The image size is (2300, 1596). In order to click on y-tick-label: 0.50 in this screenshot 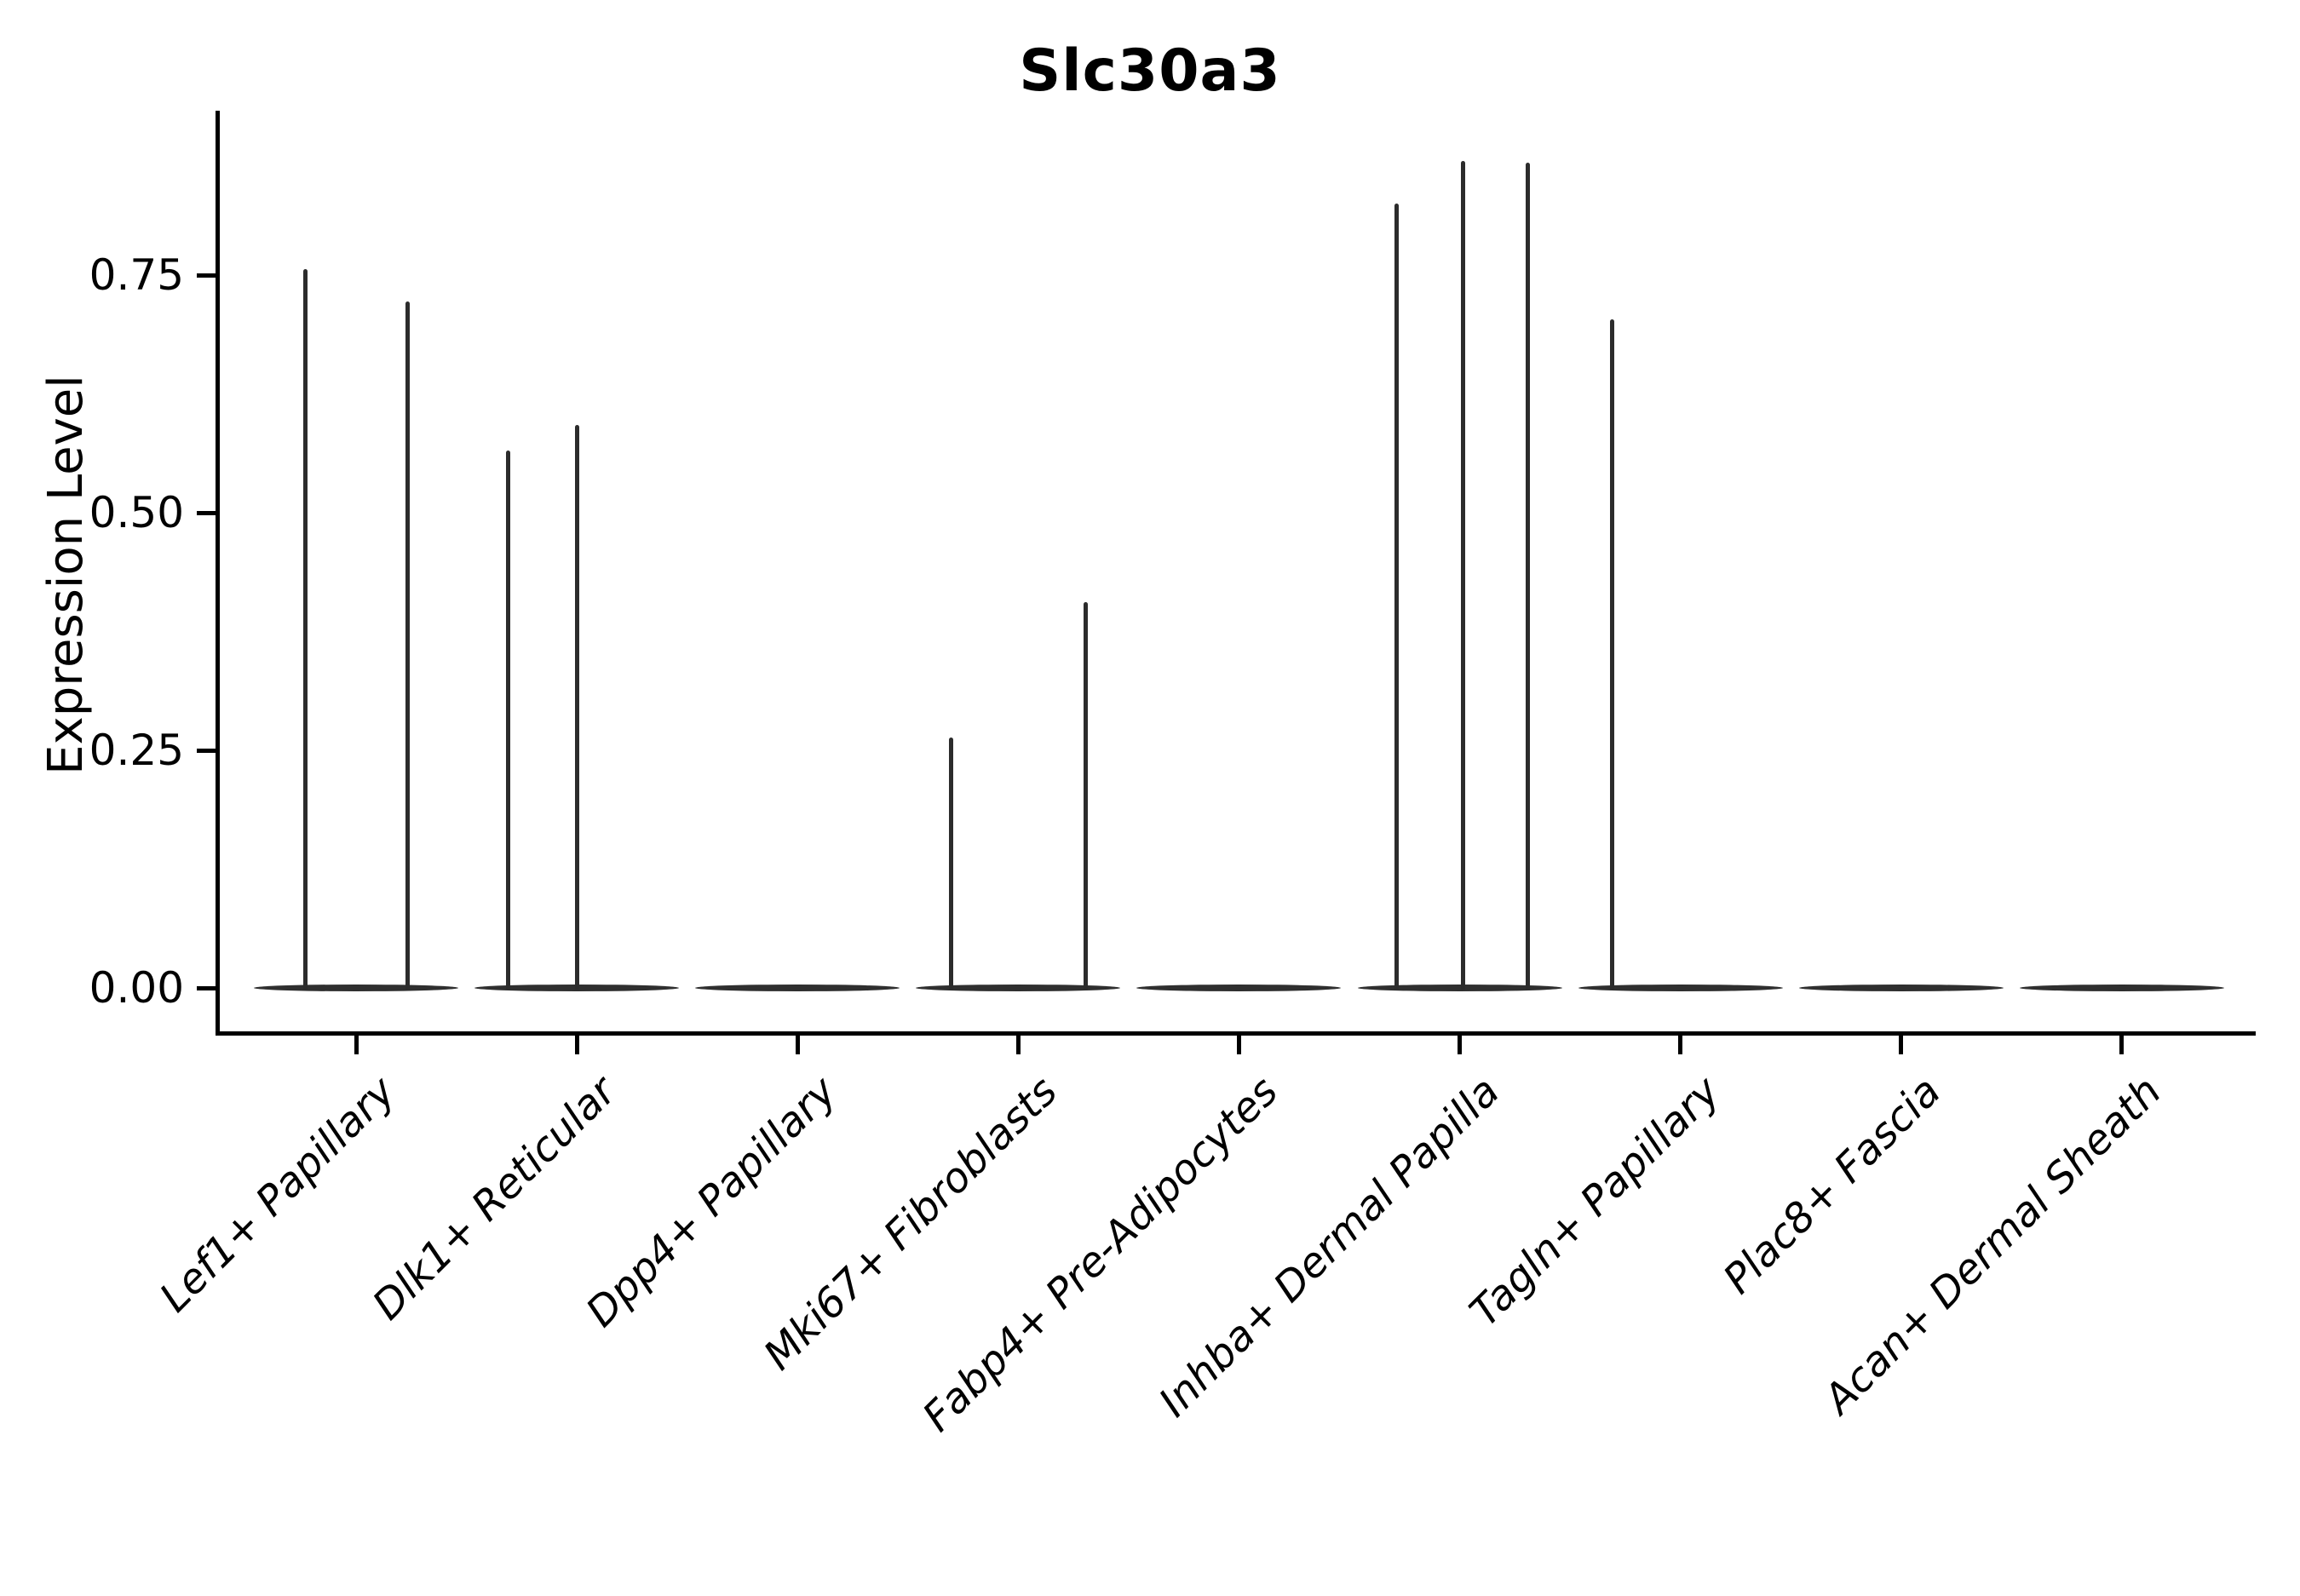, I will do `click(136, 512)`.